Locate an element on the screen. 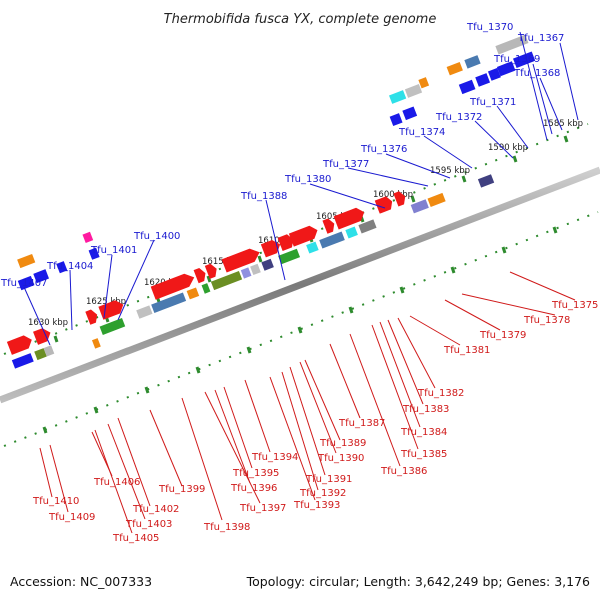 This screenshot has width=600, height=600. gene-label: Tfu_1407 is located at coordinates (23, 283).